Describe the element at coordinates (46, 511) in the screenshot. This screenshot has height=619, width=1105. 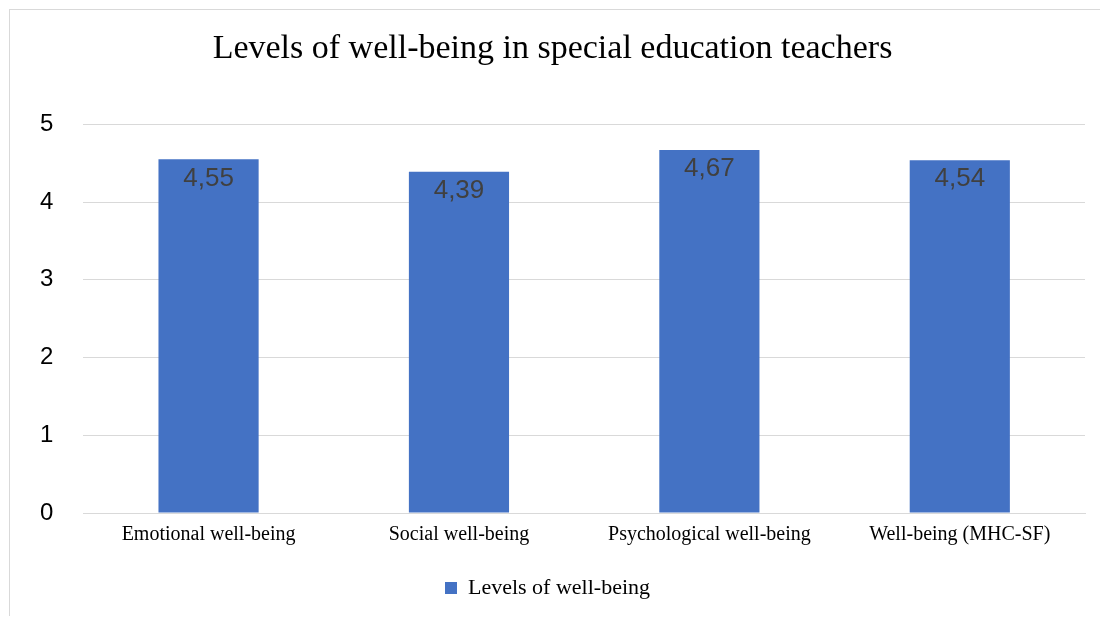
I see `y-tick-label: 0` at that location.